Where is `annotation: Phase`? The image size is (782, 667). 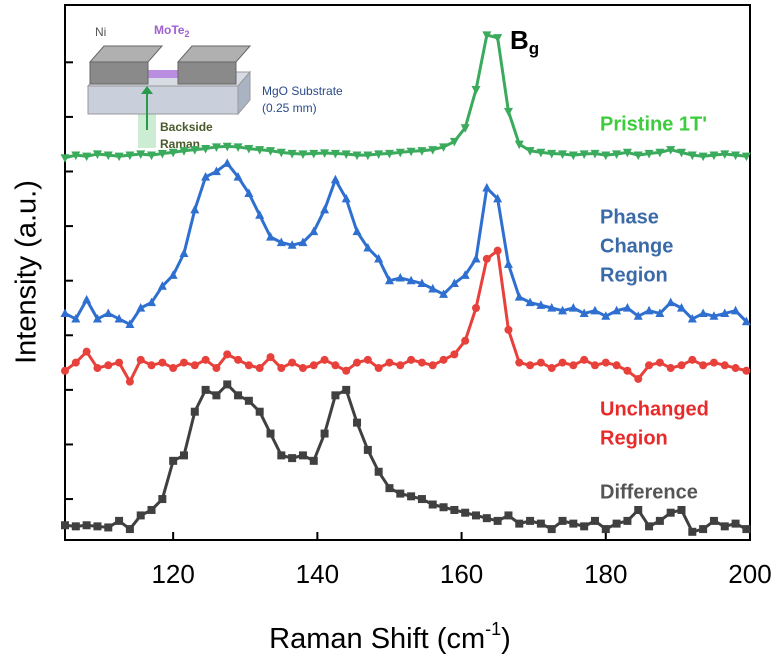 annotation: Phase is located at coordinates (629, 217).